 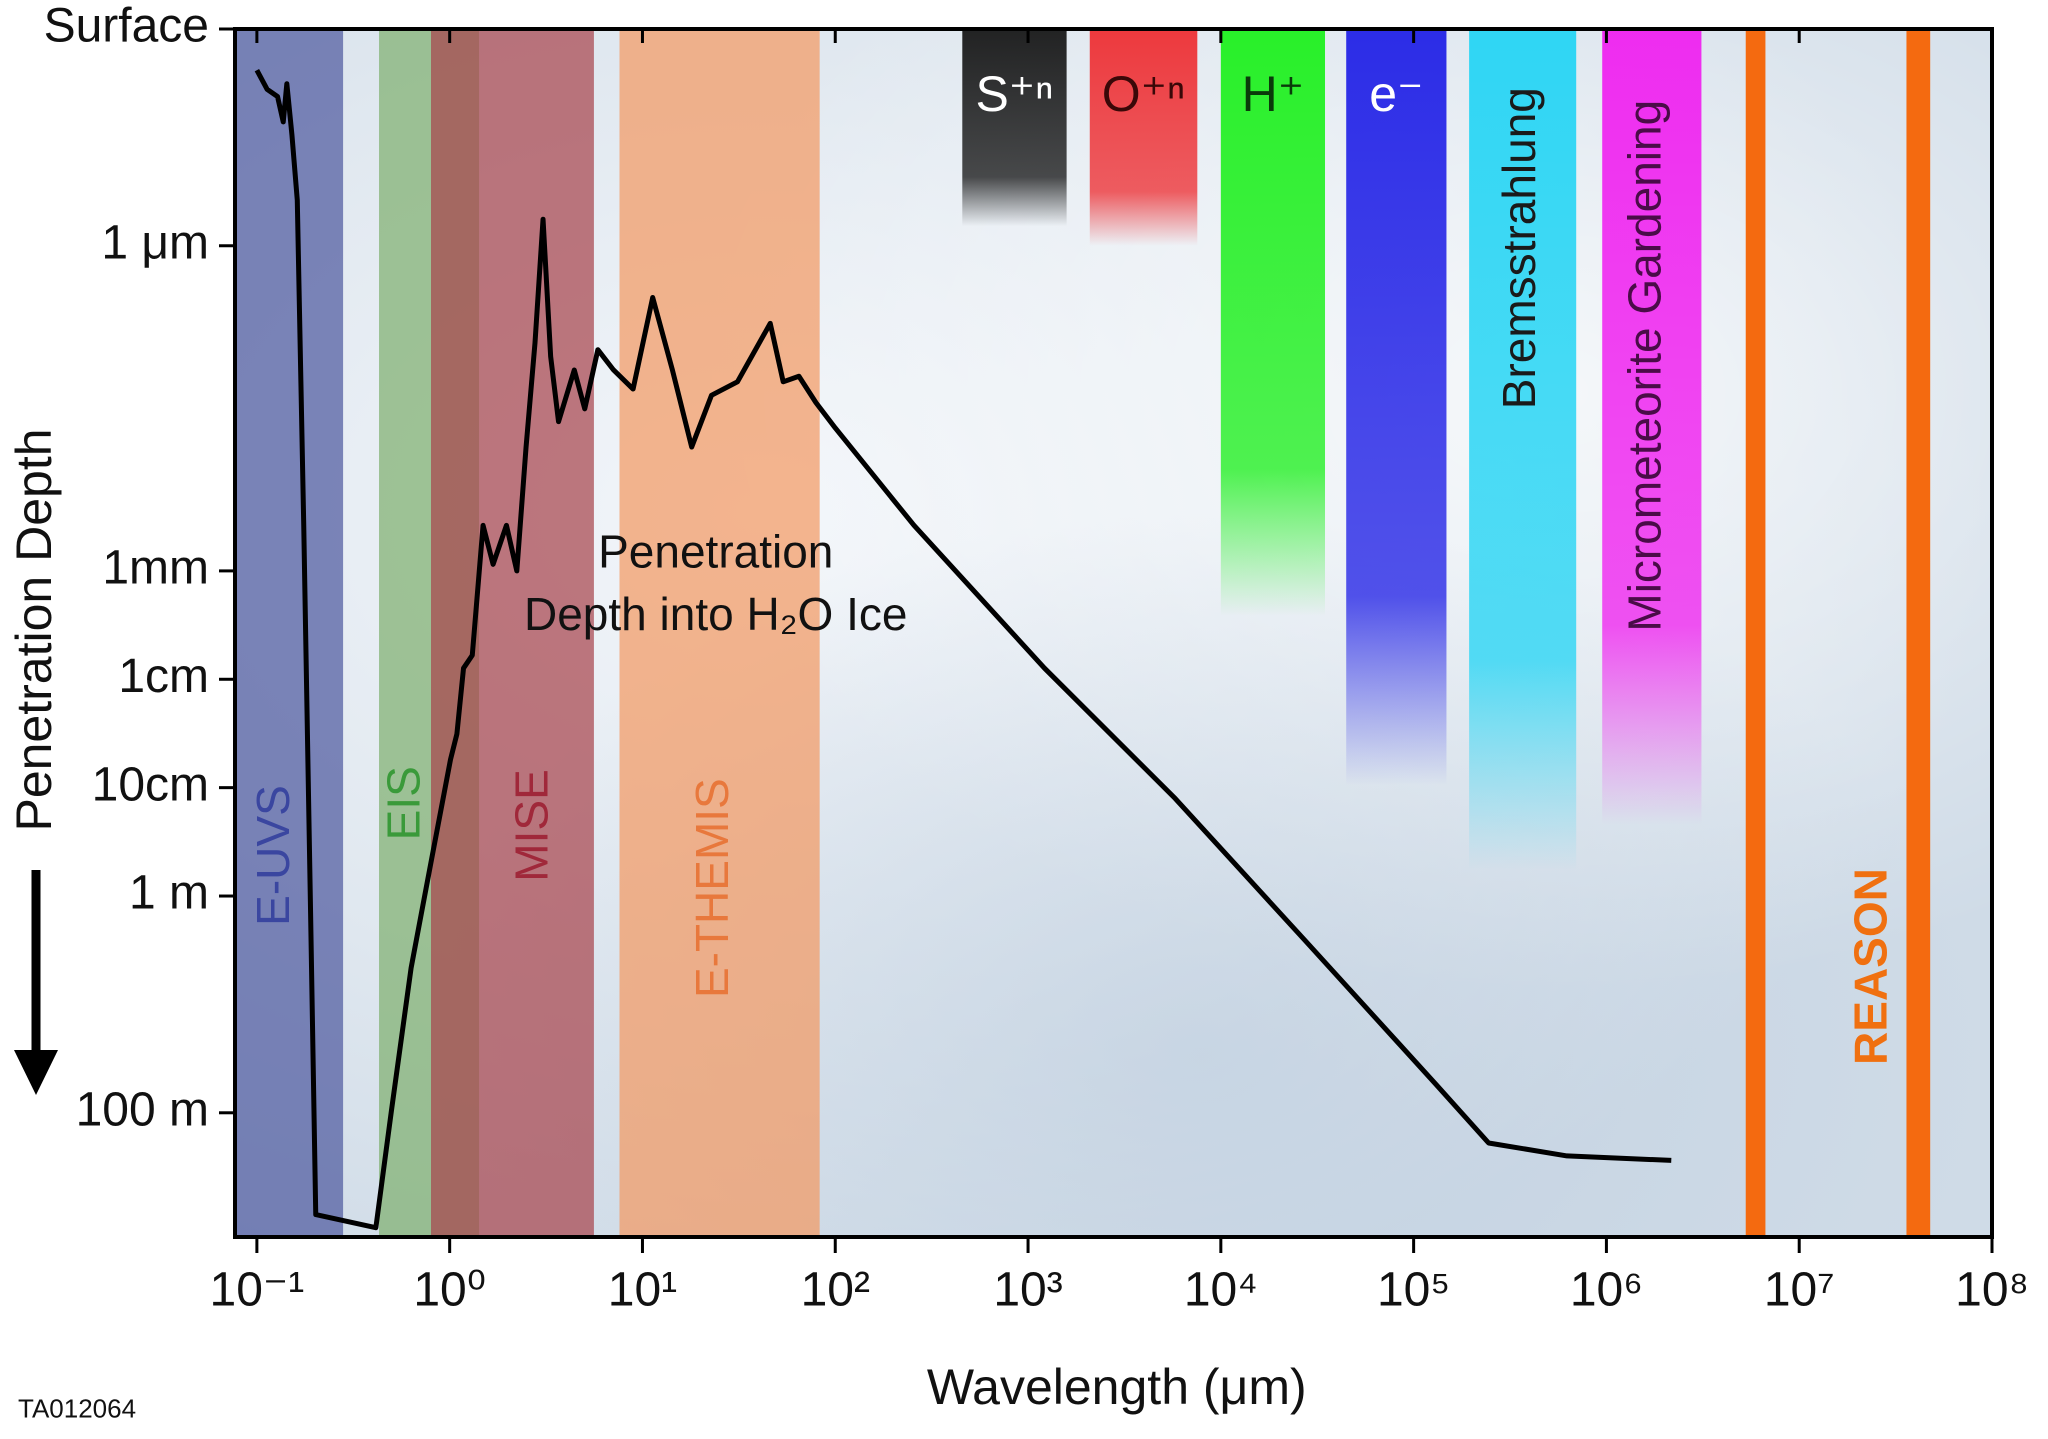 What do you see at coordinates (1221, 1290) in the screenshot?
I see `x-tick-label: 10⁴` at bounding box center [1221, 1290].